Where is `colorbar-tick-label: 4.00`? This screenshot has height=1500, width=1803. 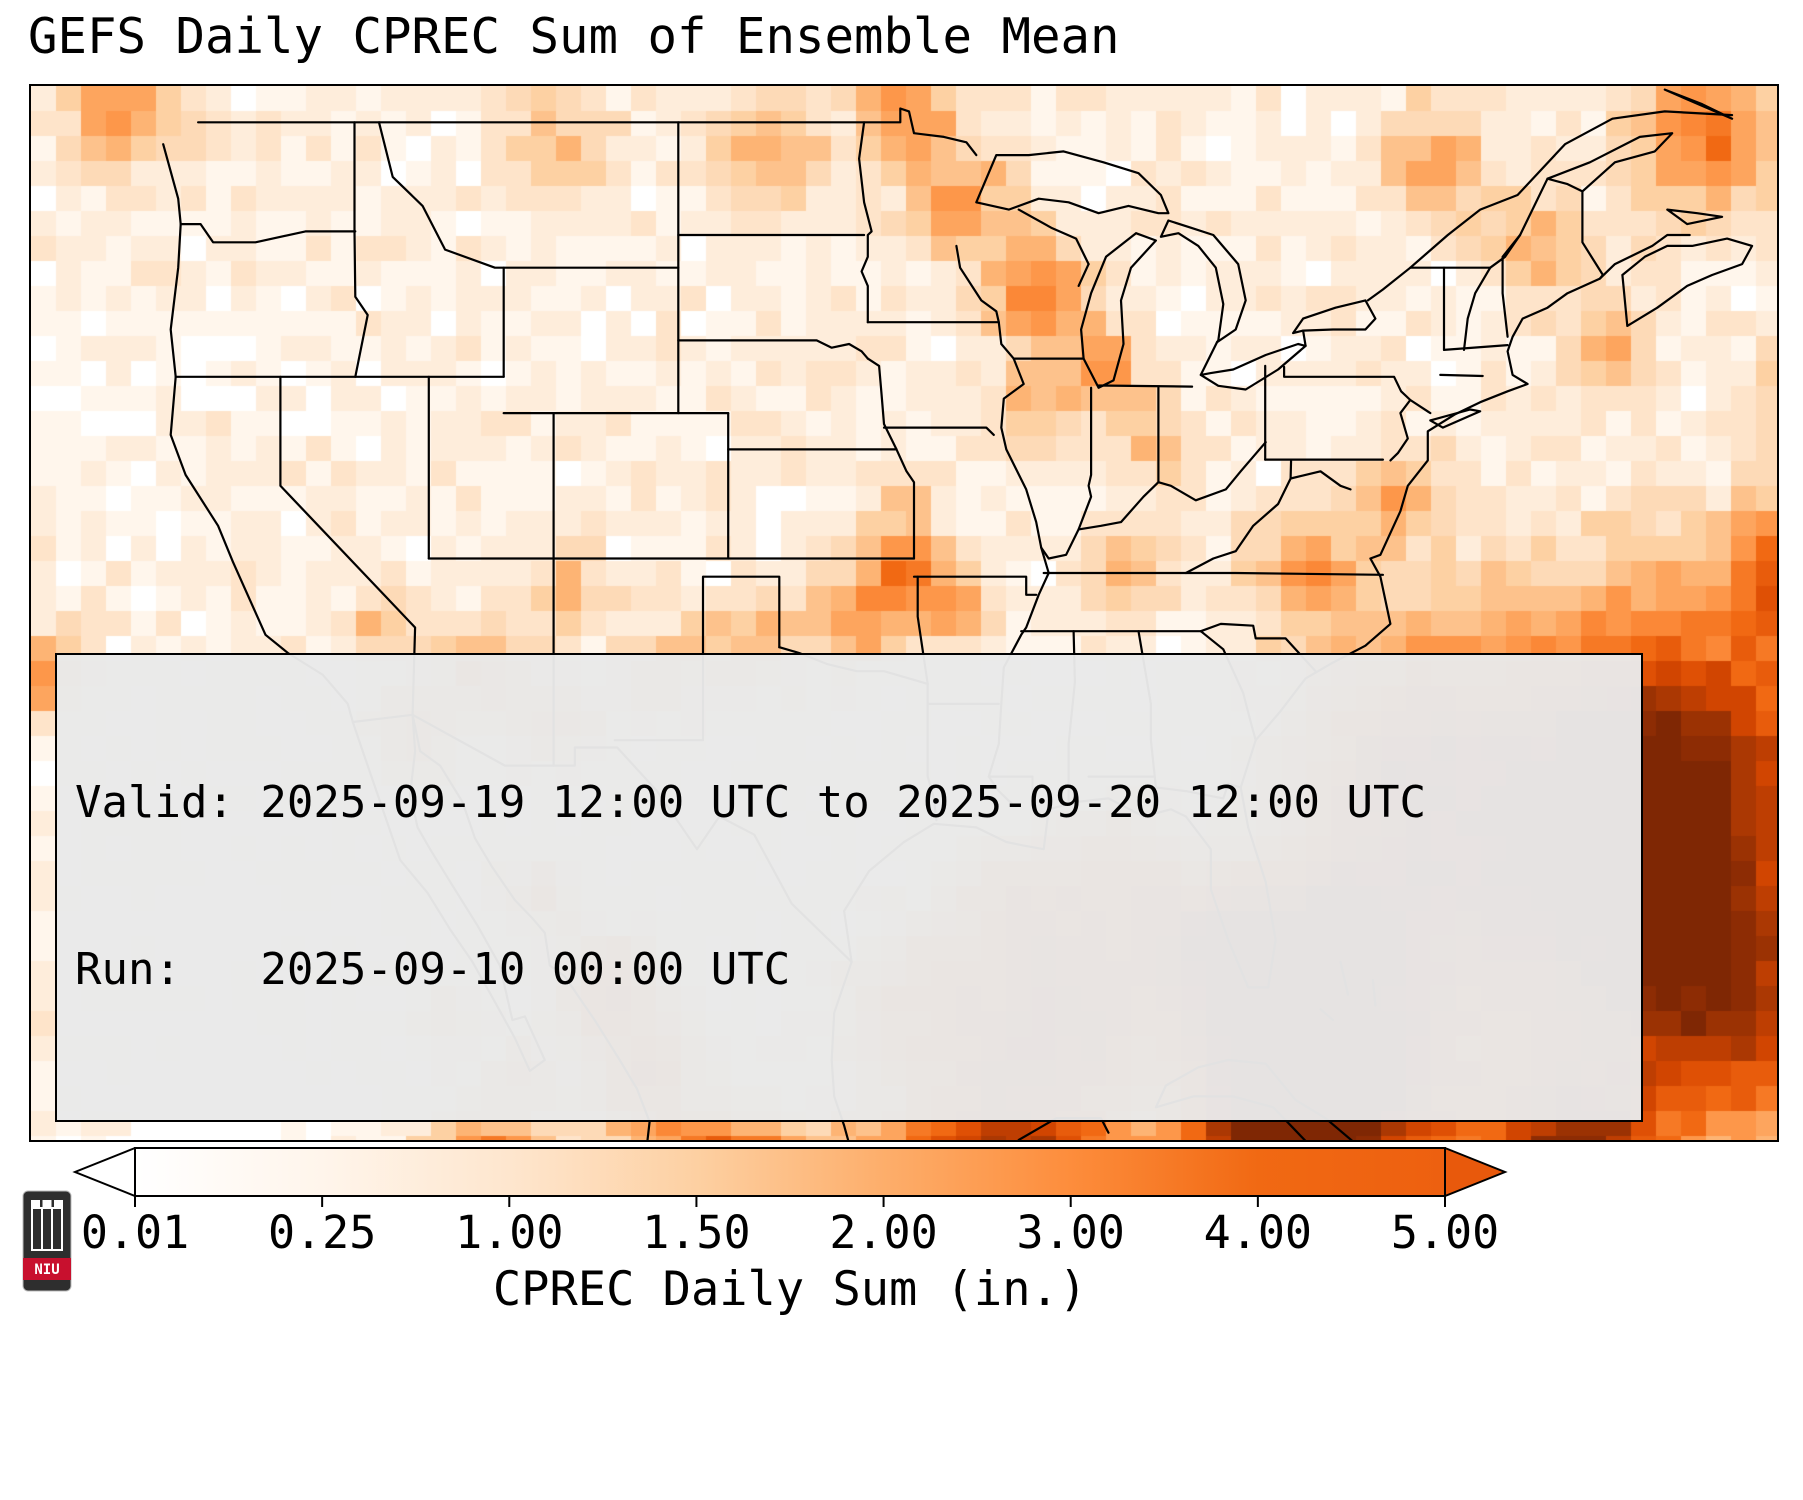 colorbar-tick-label: 4.00 is located at coordinates (1258, 1232).